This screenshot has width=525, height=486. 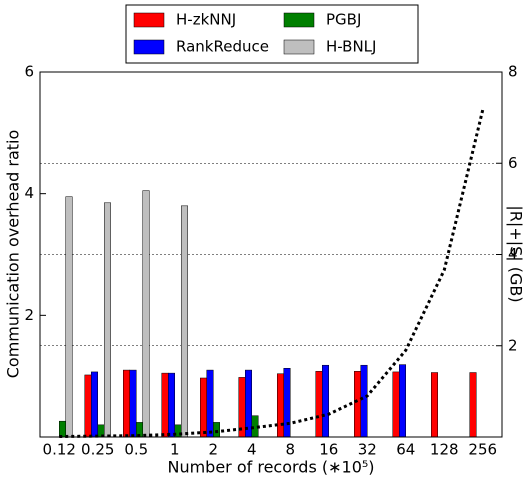 I want to click on x-tick-label: 32, so click(x=367, y=450).